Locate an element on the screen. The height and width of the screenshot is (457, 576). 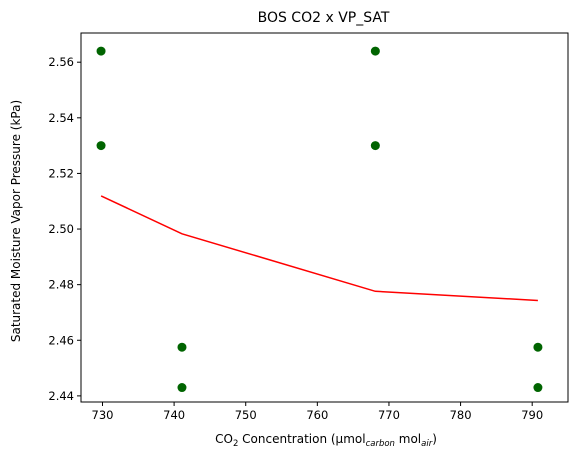
y-axis-label: Saturated Moisture Vapor Pressure (kPa) is located at coordinates (16, 221).